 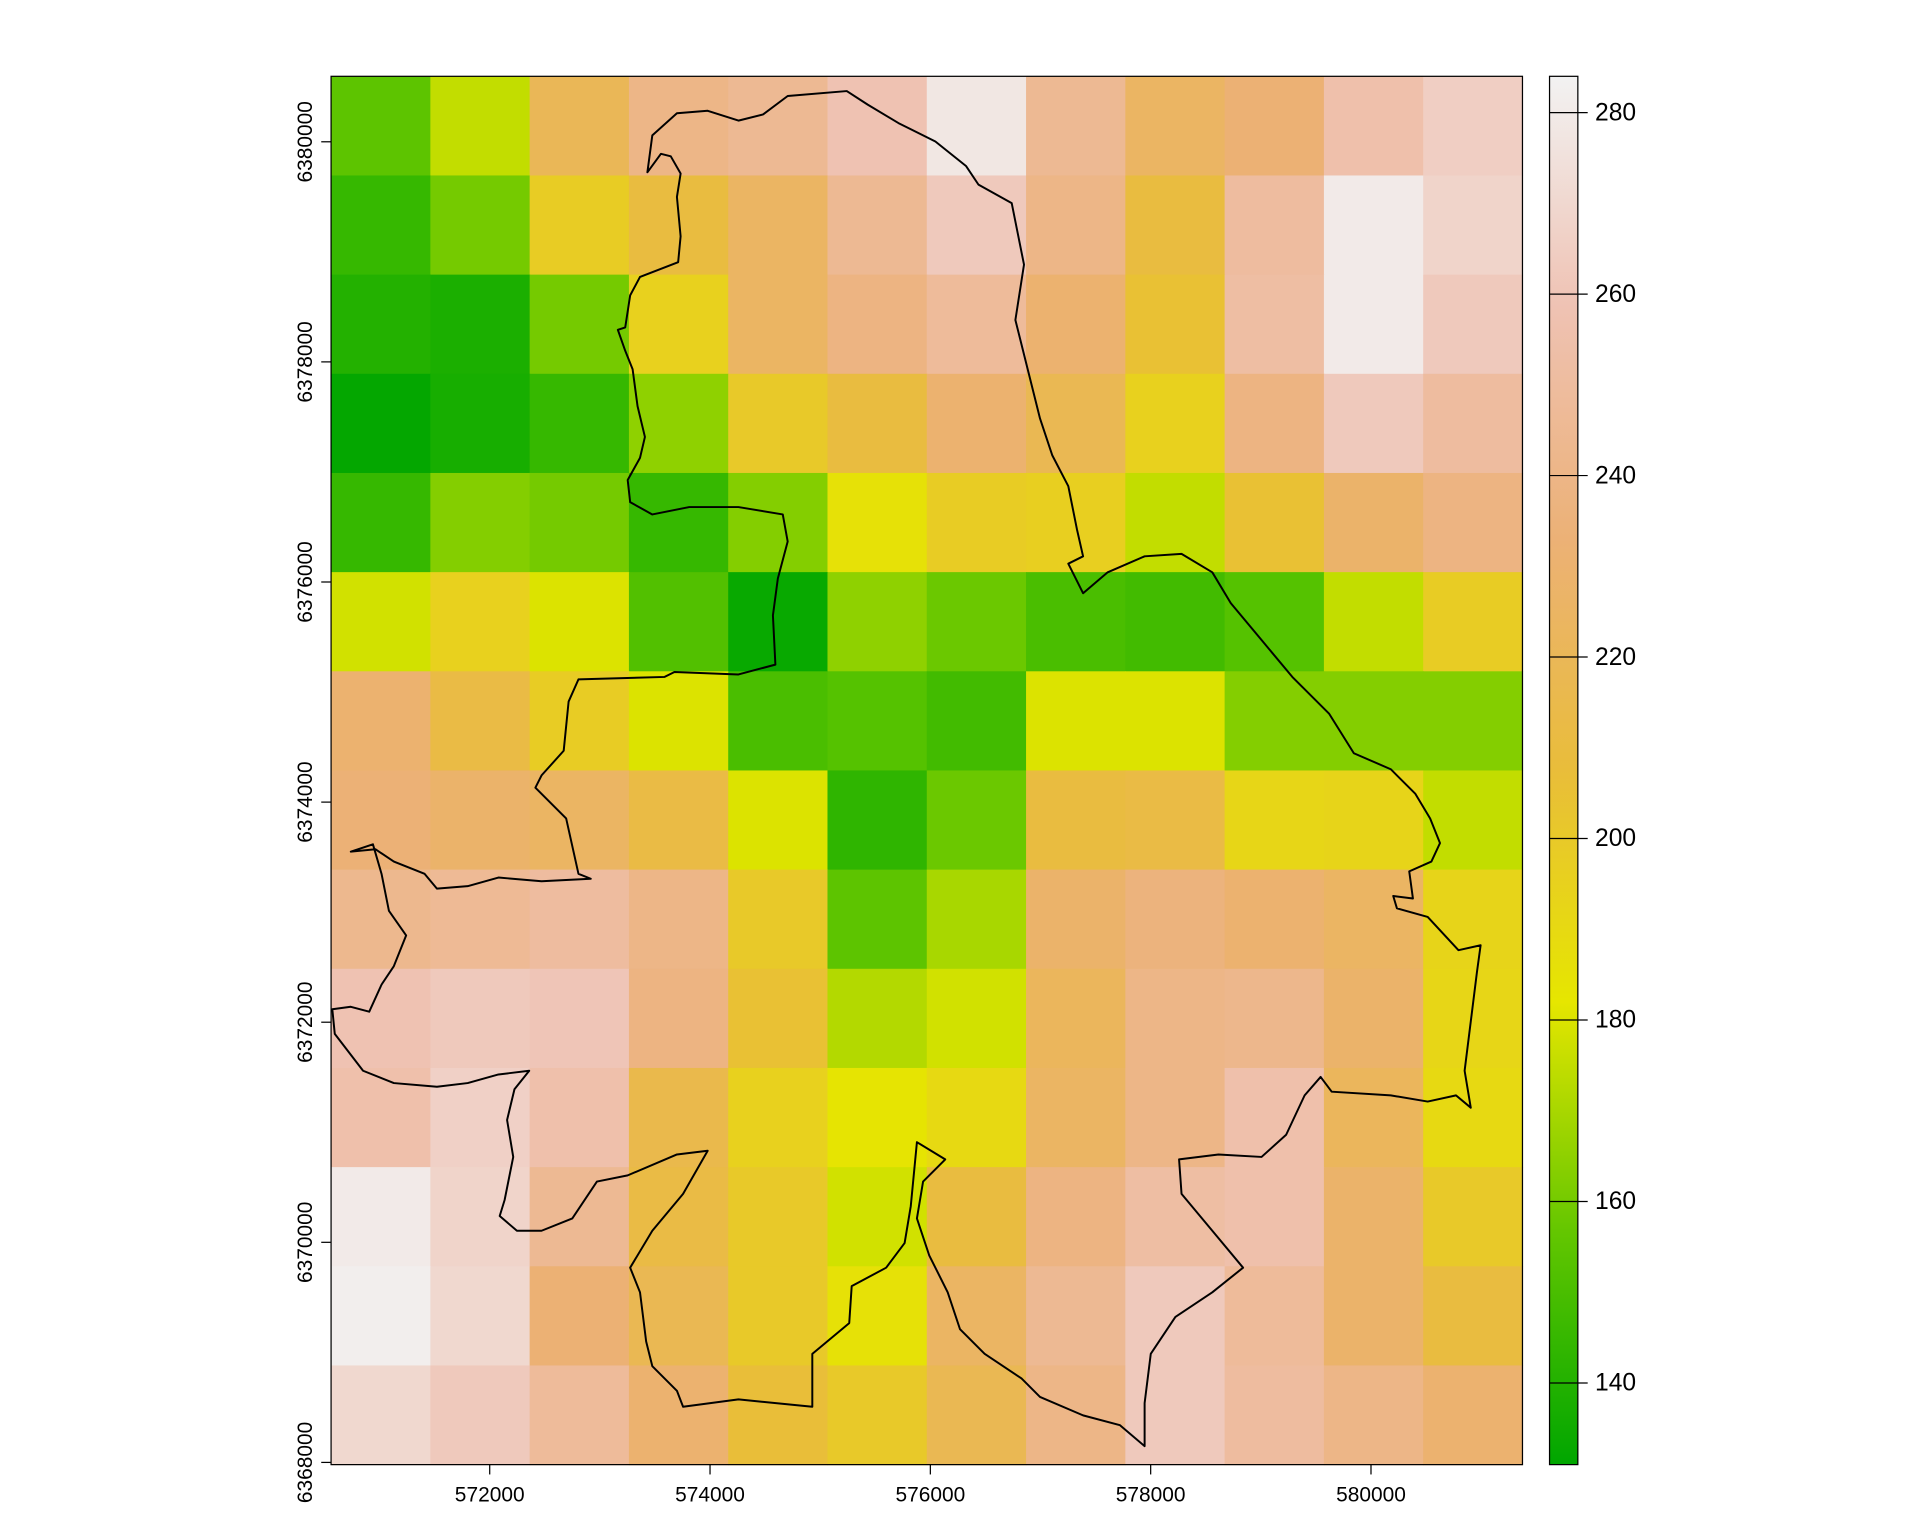 What do you see at coordinates (305, 1462) in the screenshot?
I see `y-tick-label: 6368000` at bounding box center [305, 1462].